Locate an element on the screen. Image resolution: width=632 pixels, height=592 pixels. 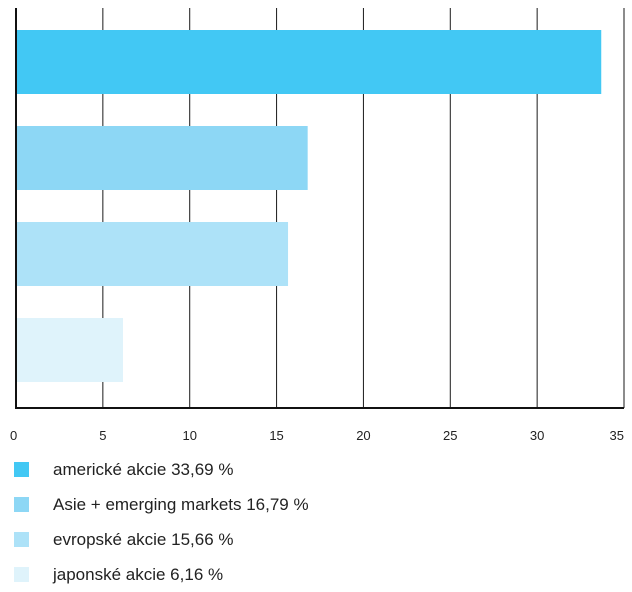
x-tick-label: 5 is located at coordinates (102, 435).